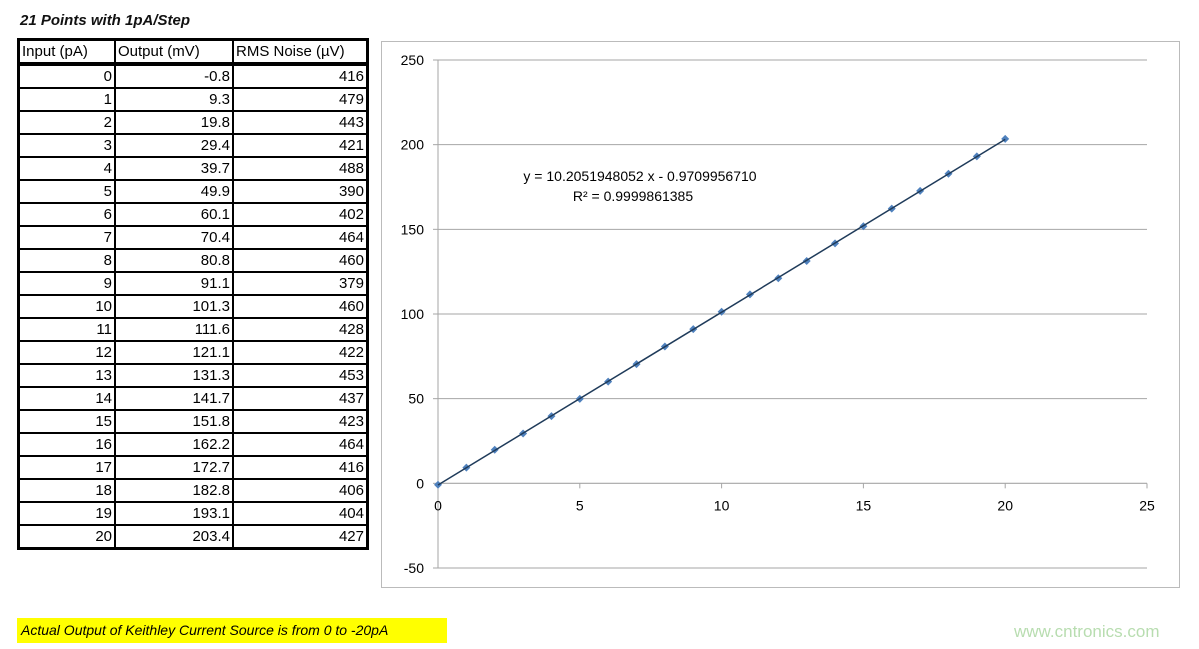 Image resolution: width=1199 pixels, height=649 pixels. I want to click on cell-output: 193.1, so click(174, 513).